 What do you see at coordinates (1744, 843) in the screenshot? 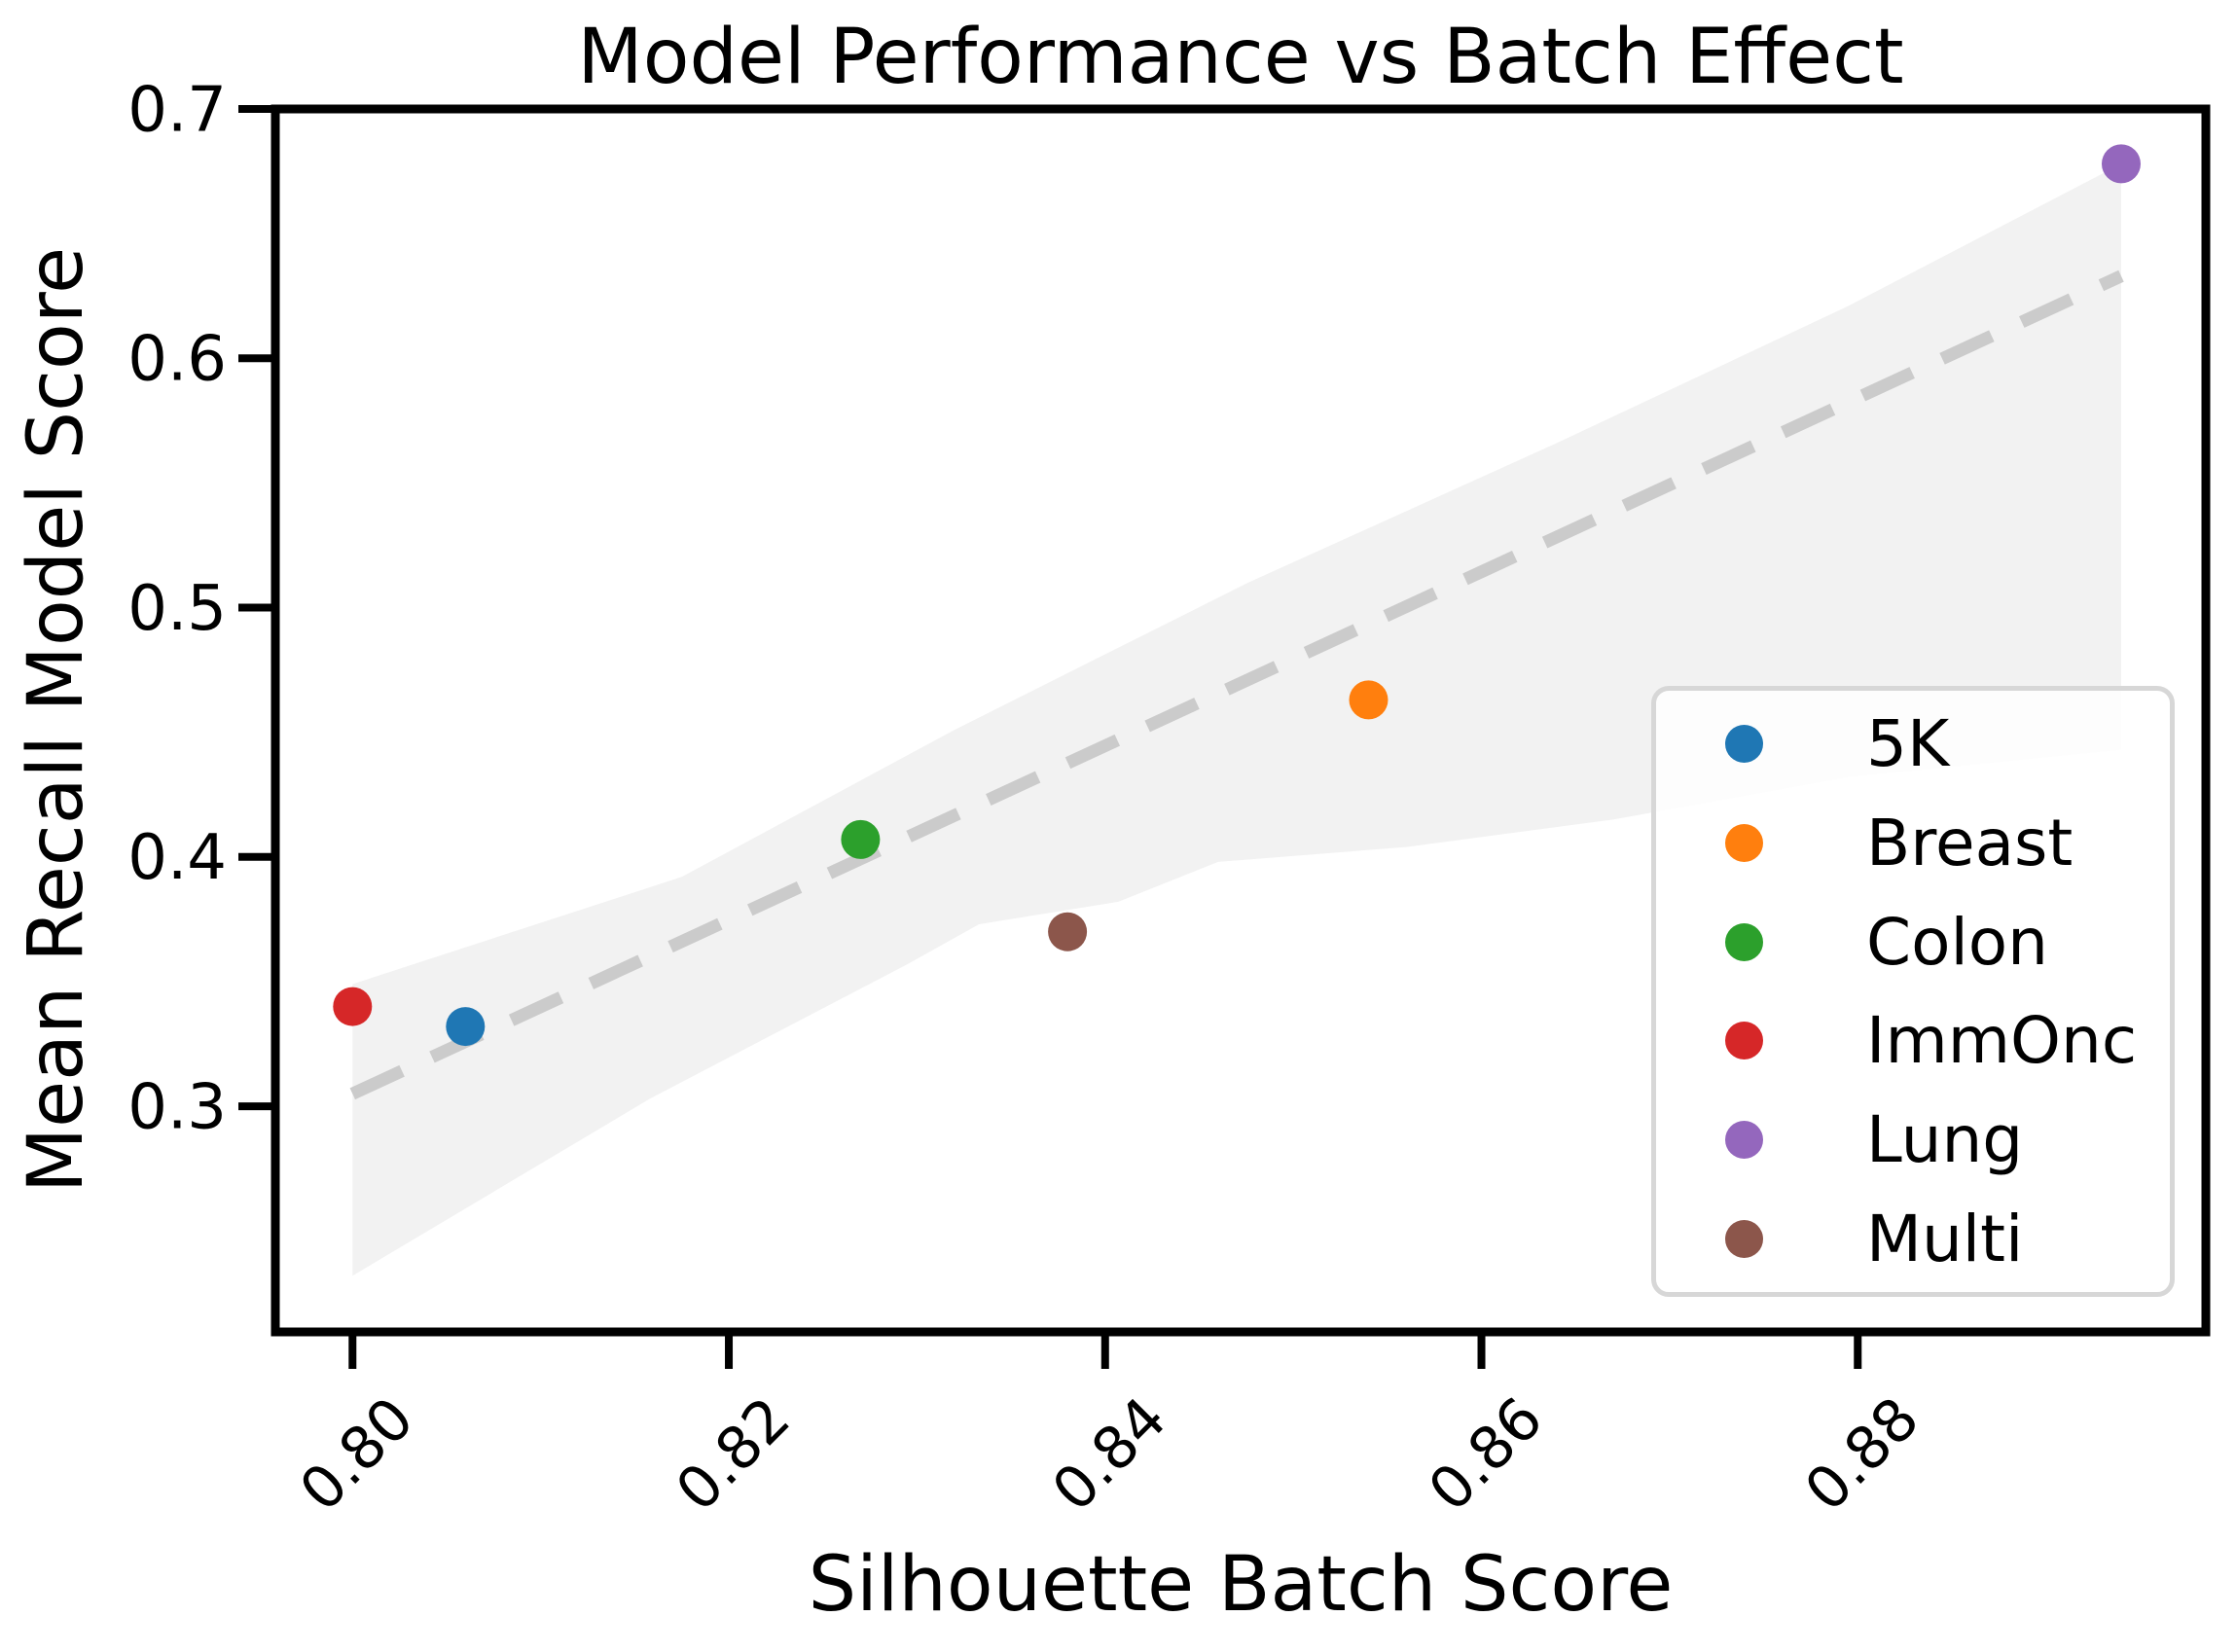
I see `legend-marker-breast` at bounding box center [1744, 843].